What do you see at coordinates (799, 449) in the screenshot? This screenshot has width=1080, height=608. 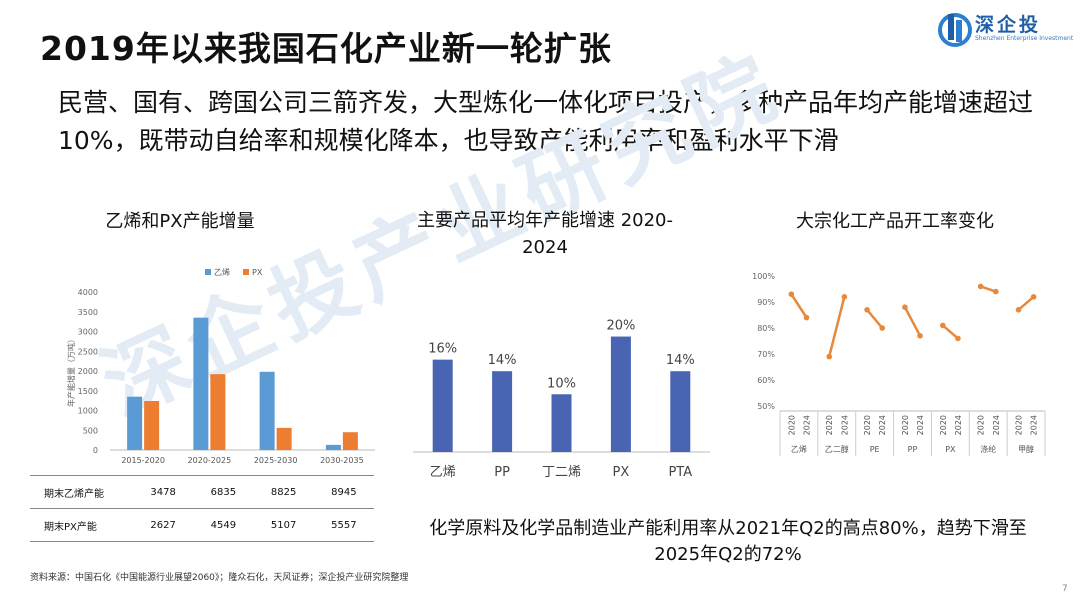 I see `group-label: 乙烯` at bounding box center [799, 449].